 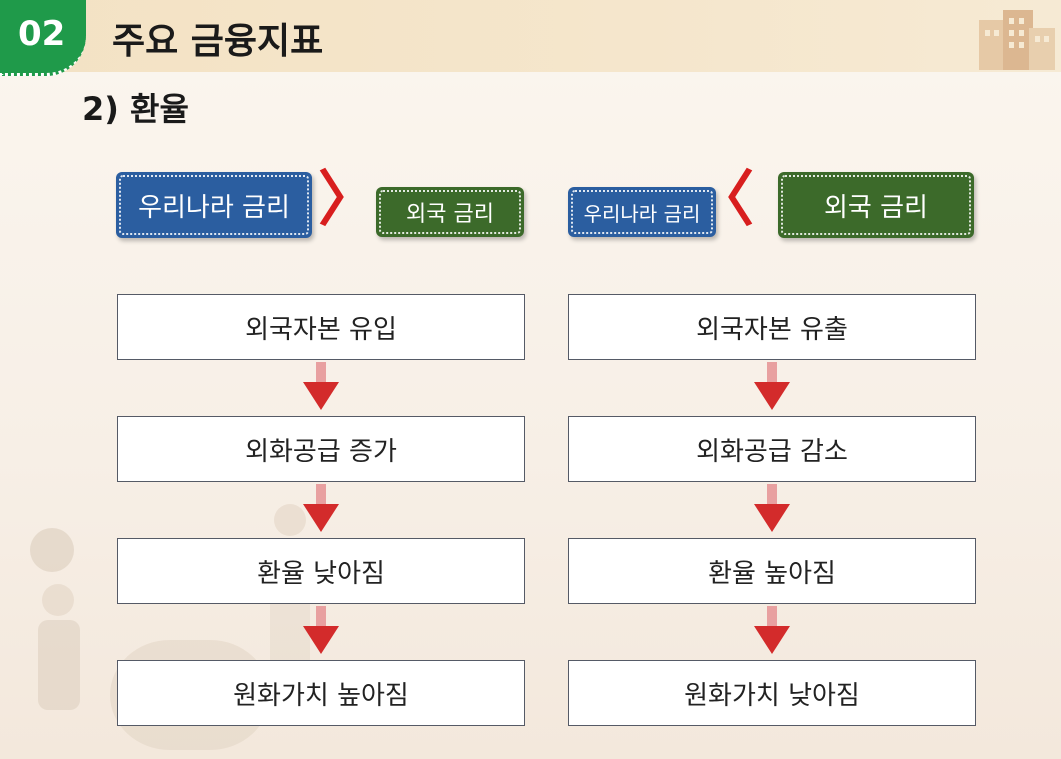 I want to click on right-domestic-rate-tag: 우리나라 금리, so click(x=642, y=212).